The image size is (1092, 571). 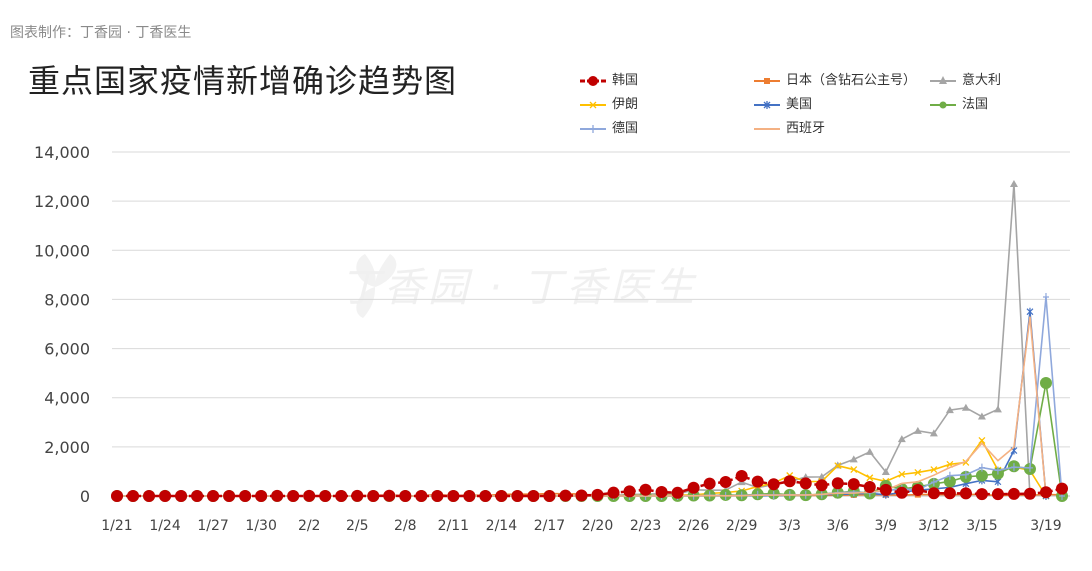 I want to click on x-tick-label: 2/29, so click(x=741, y=526).